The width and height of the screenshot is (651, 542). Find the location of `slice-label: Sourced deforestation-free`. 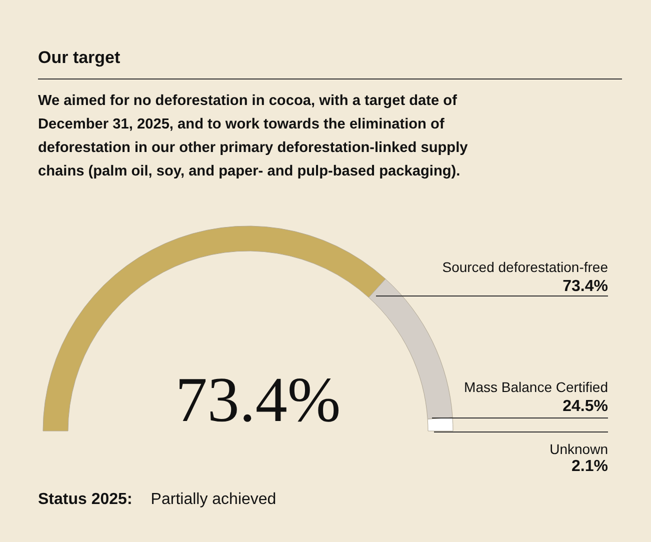

slice-label: Sourced deforestation-free is located at coordinates (525, 267).